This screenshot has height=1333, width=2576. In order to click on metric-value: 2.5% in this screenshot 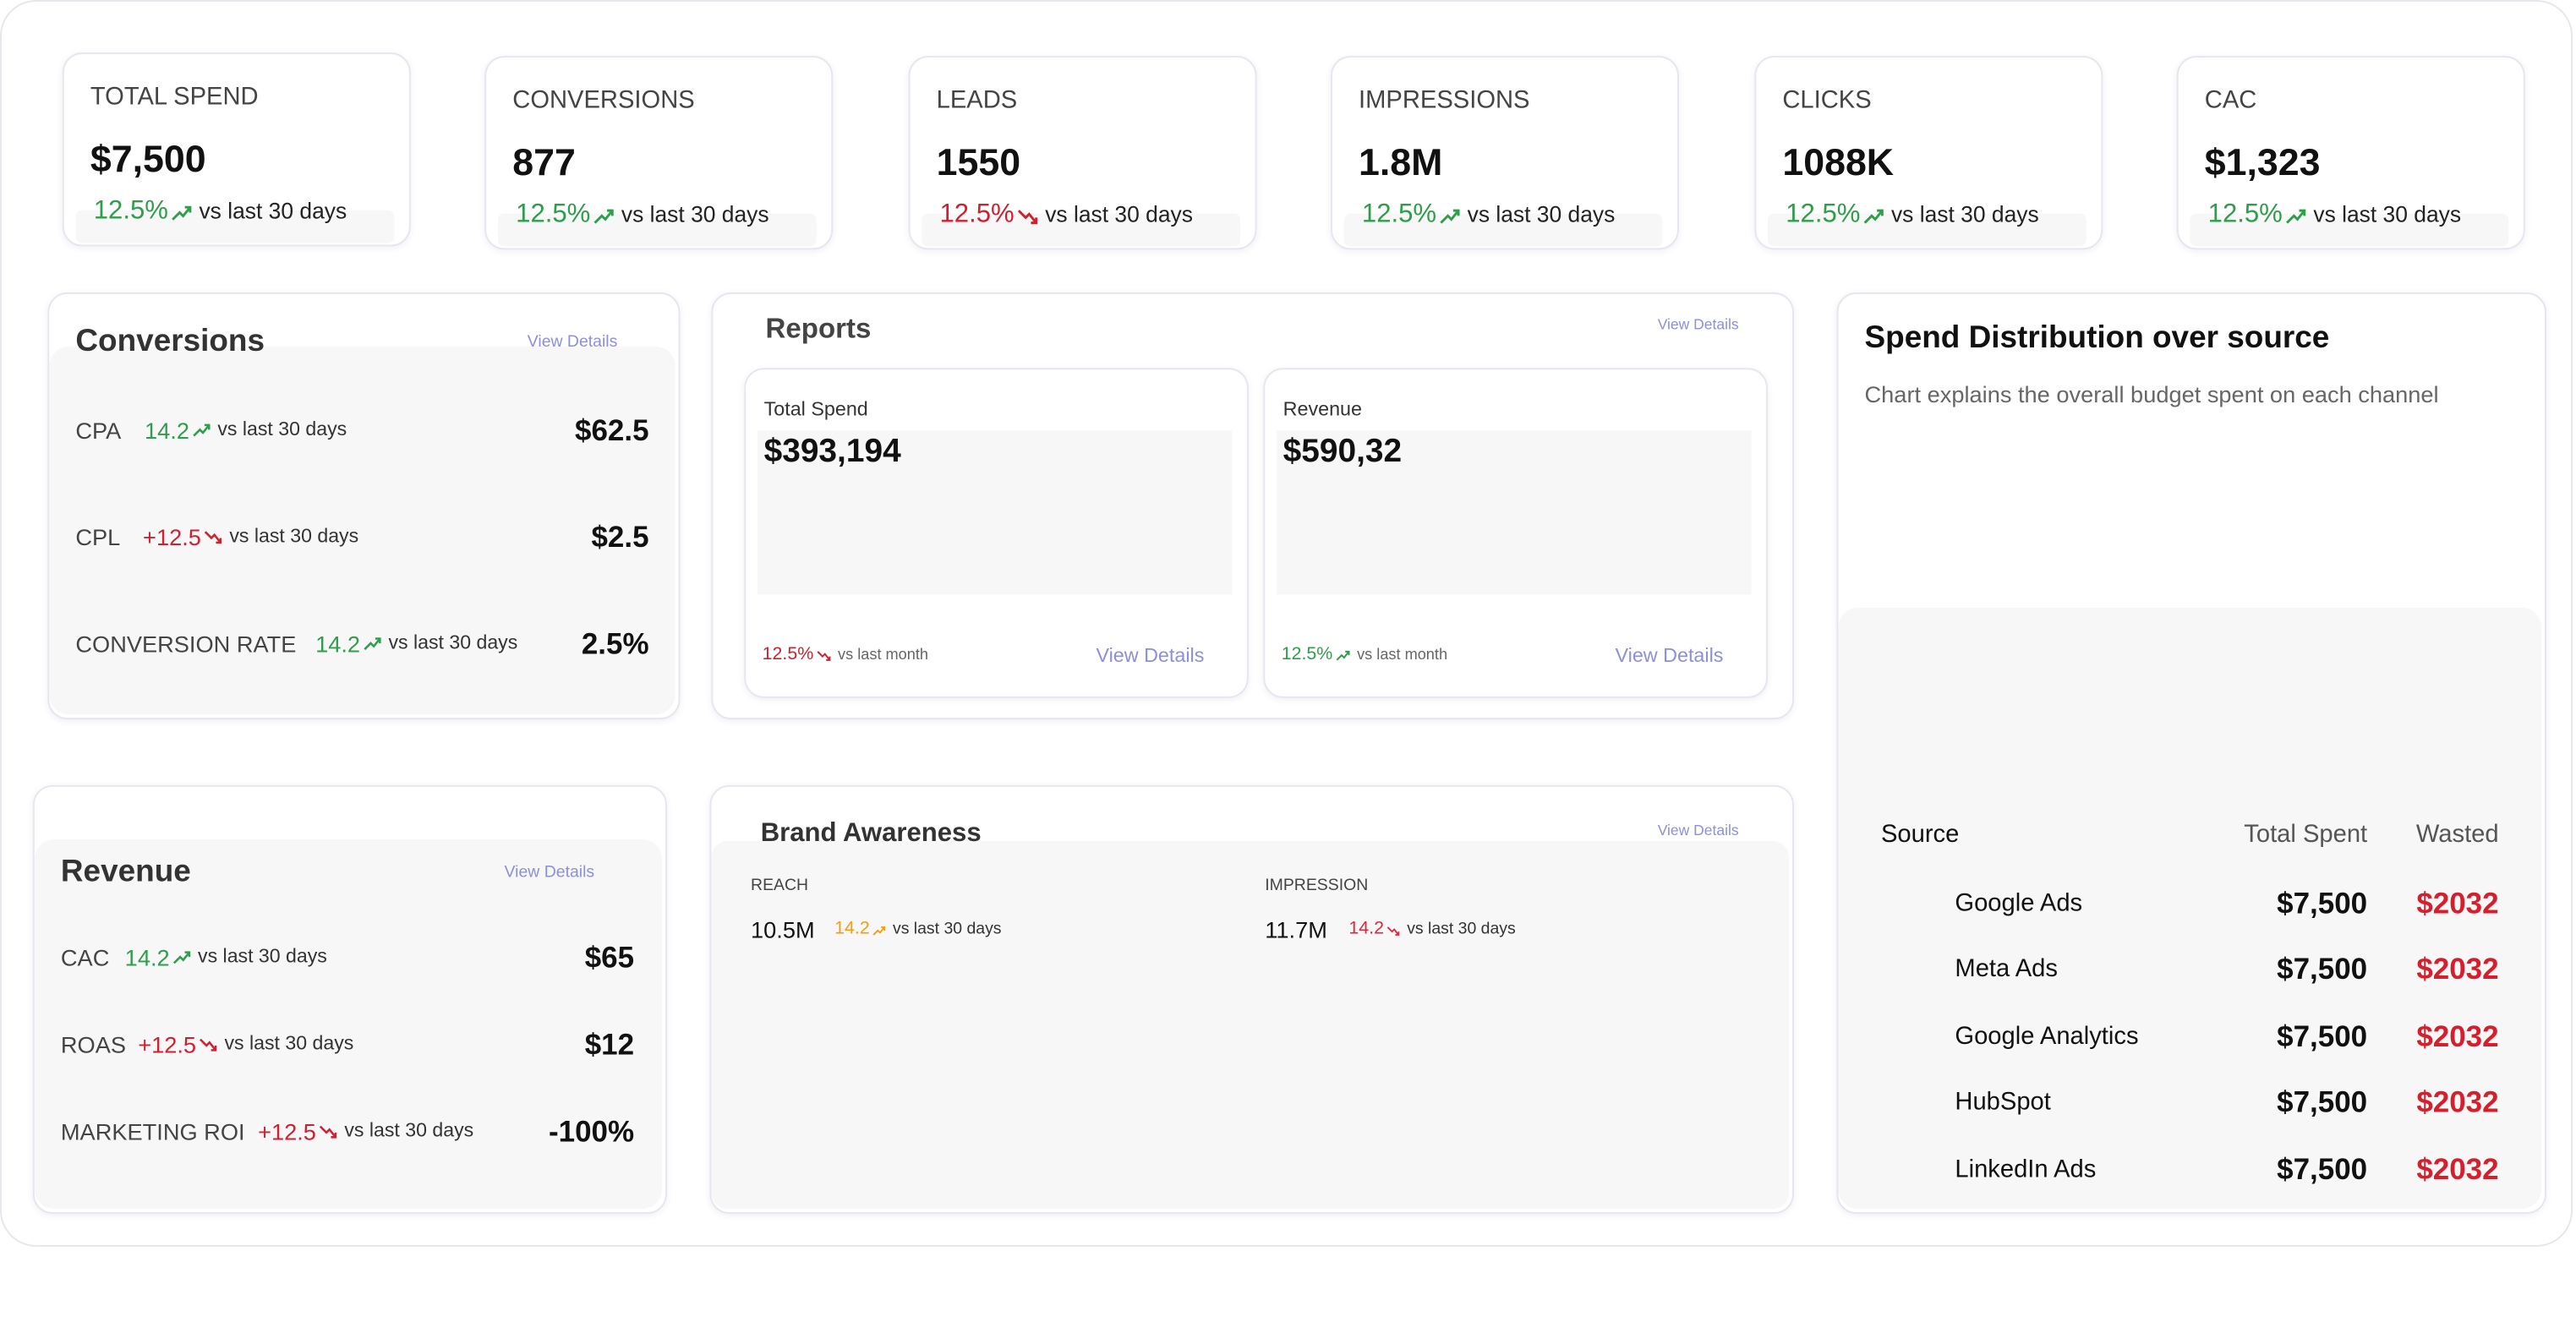, I will do `click(615, 644)`.